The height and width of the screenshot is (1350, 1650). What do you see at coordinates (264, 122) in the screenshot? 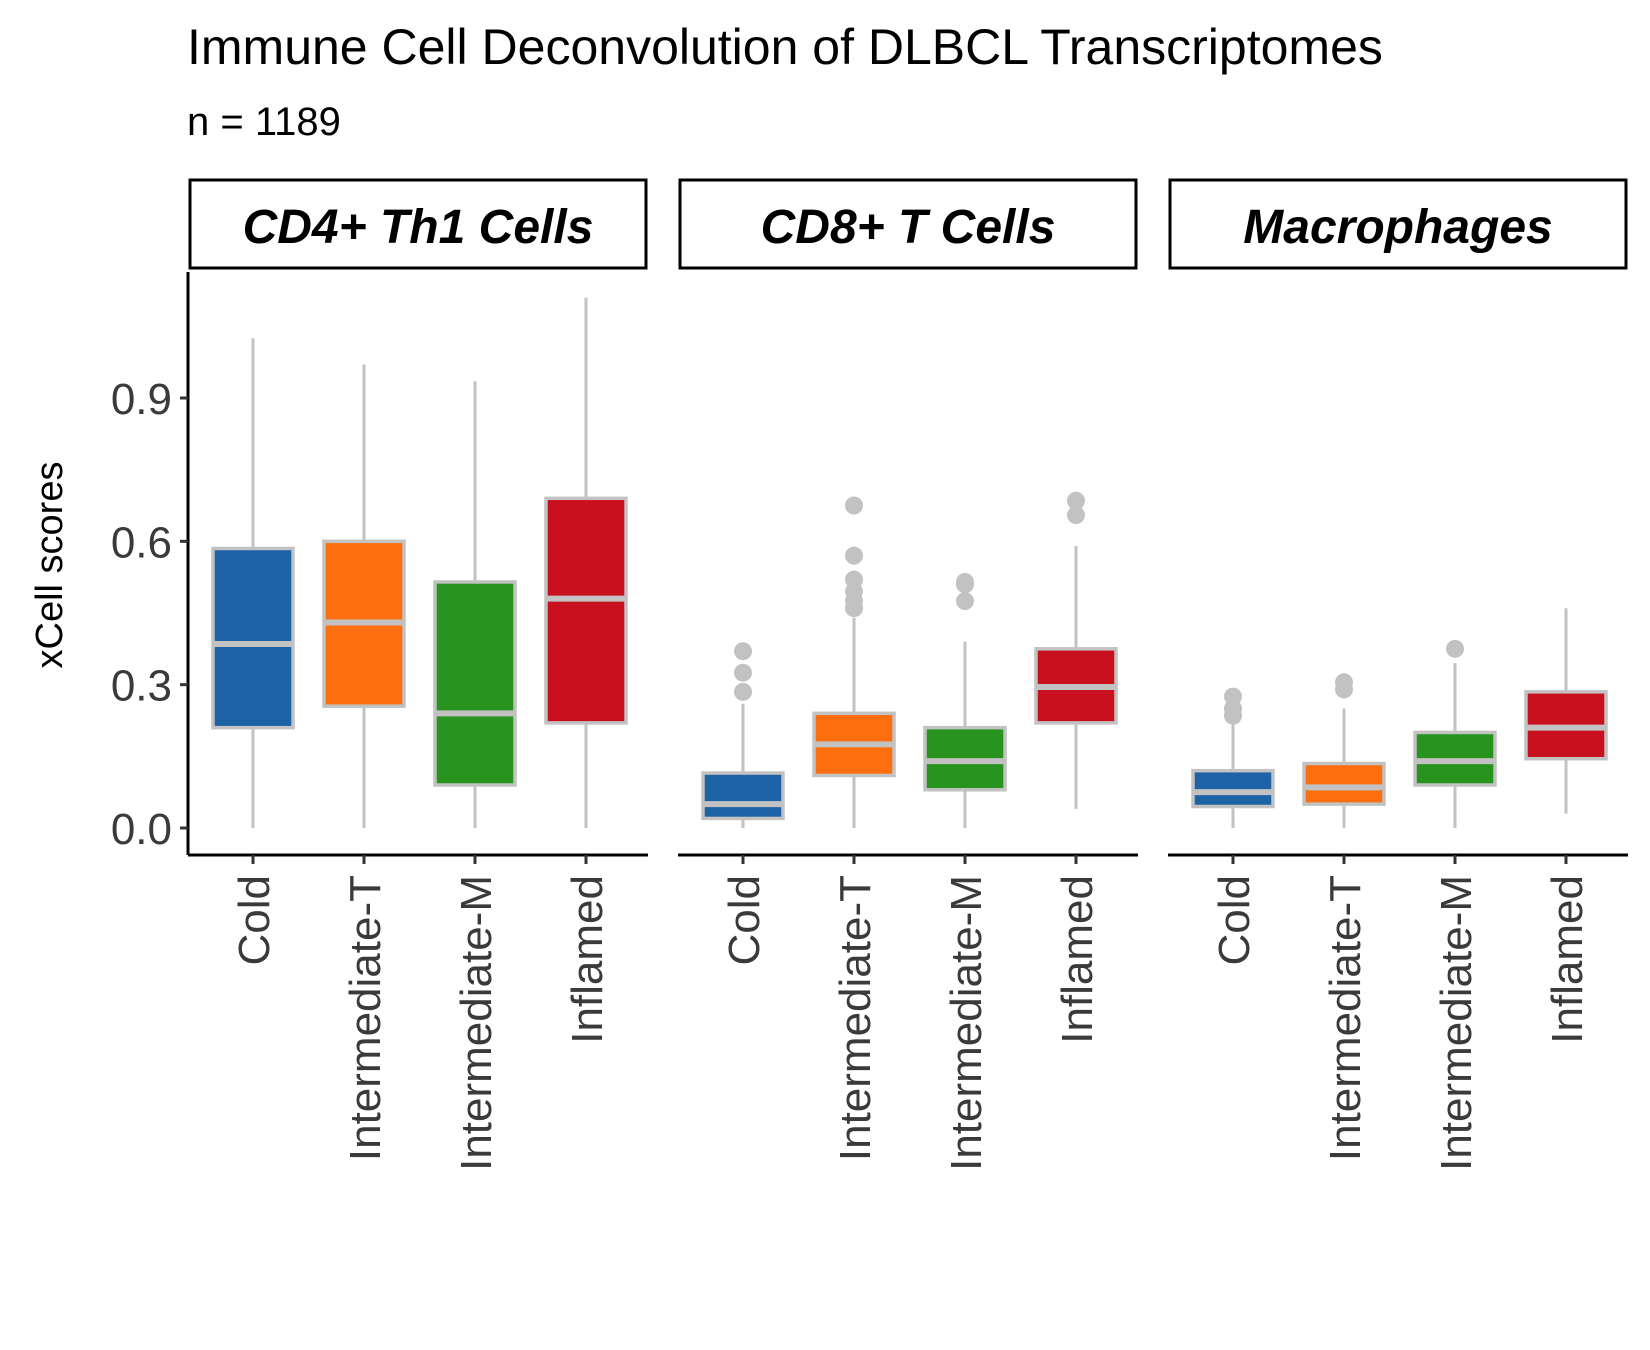
I see `chart-subtitle: n = 1189` at bounding box center [264, 122].